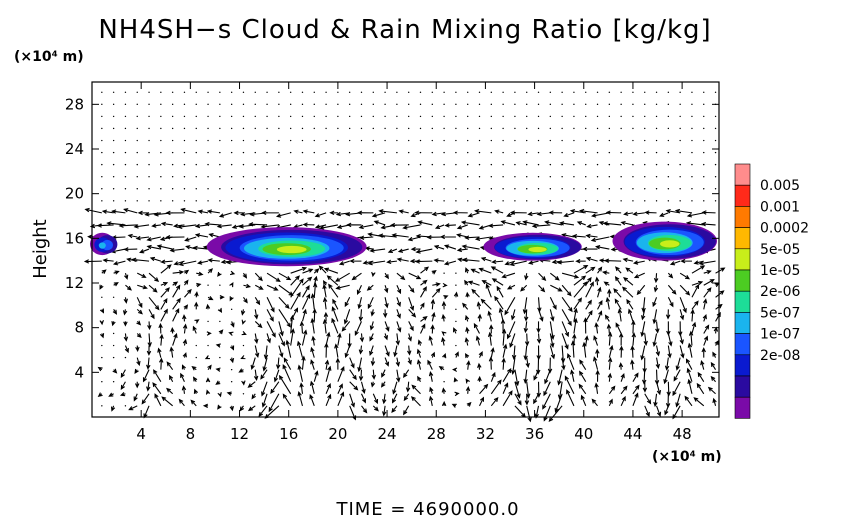 This screenshot has height=519, width=854. Describe the element at coordinates (742, 259) in the screenshot. I see `colorbar-swatch` at that location.